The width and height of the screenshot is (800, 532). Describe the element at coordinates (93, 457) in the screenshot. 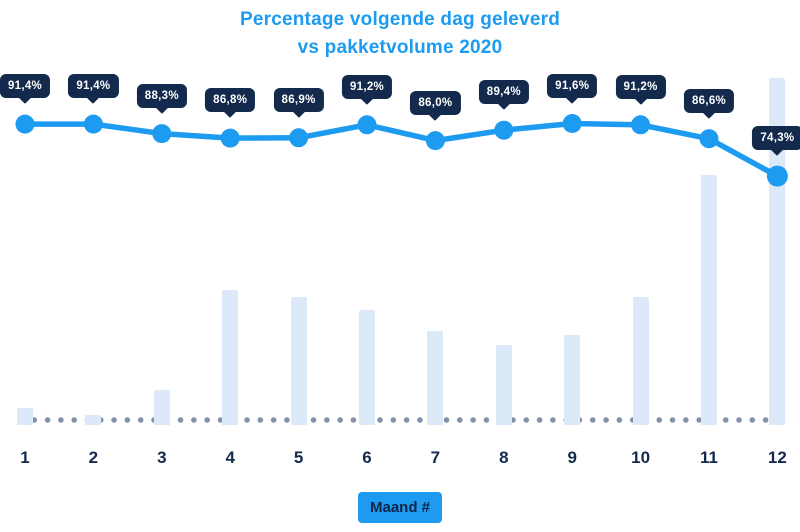

I see `x-axis-label: 2` at that location.